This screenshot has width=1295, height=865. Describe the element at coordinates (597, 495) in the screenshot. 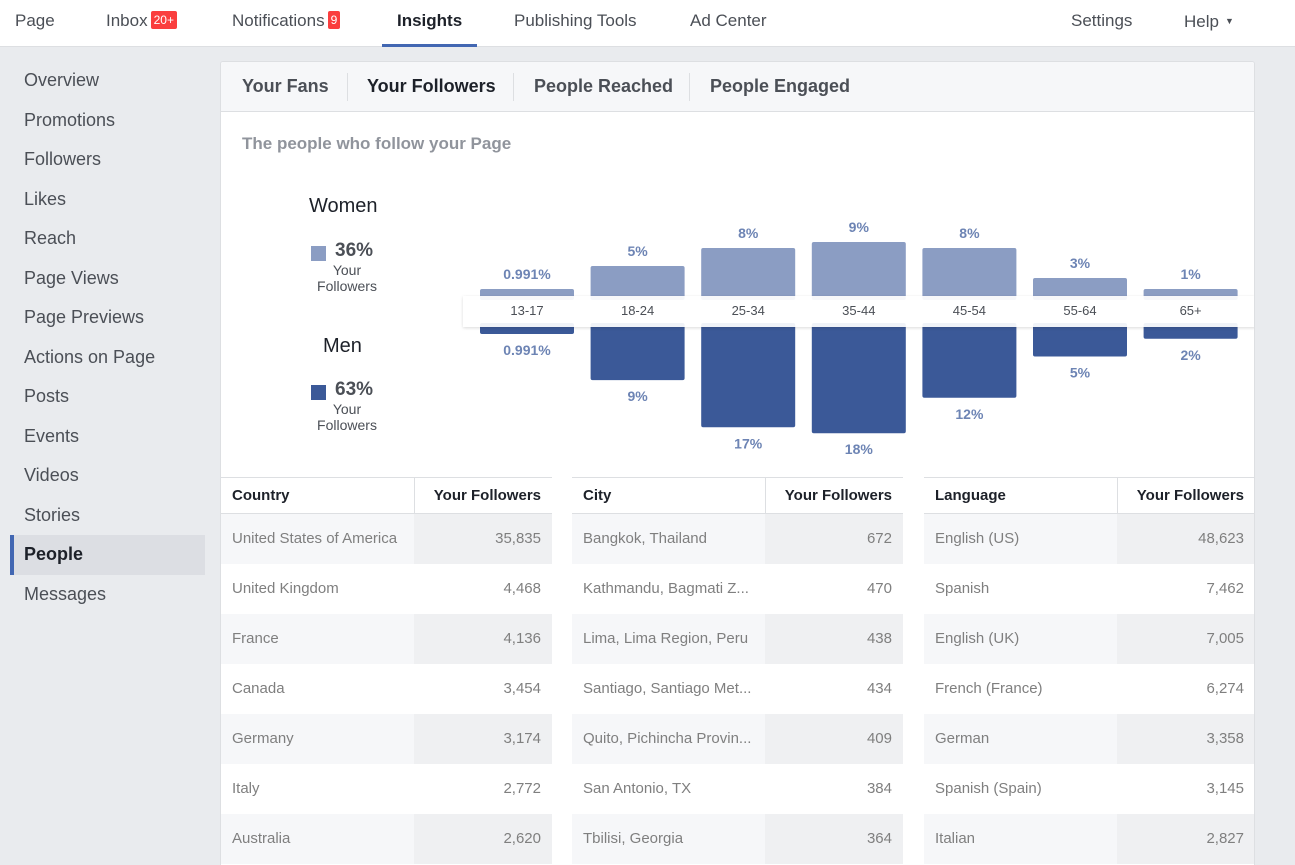

I see `column-header: City` at that location.